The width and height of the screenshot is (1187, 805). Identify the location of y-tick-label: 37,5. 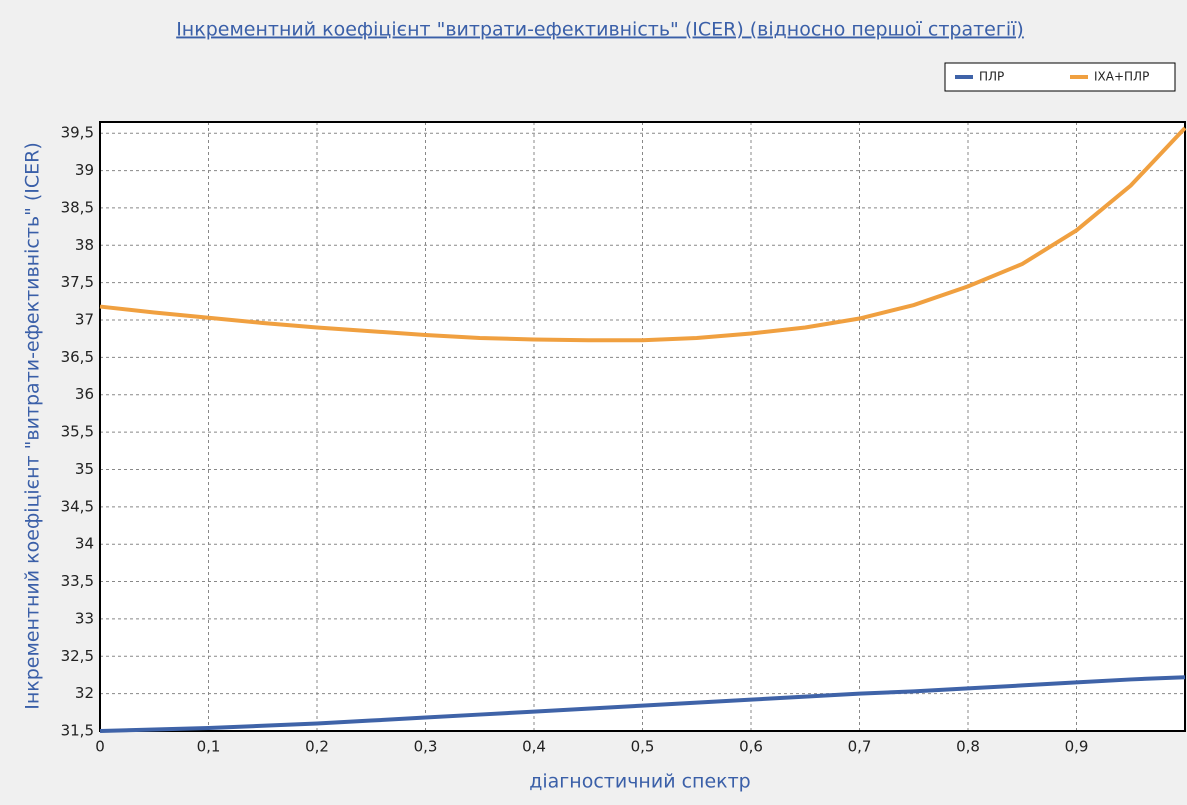
(77, 282).